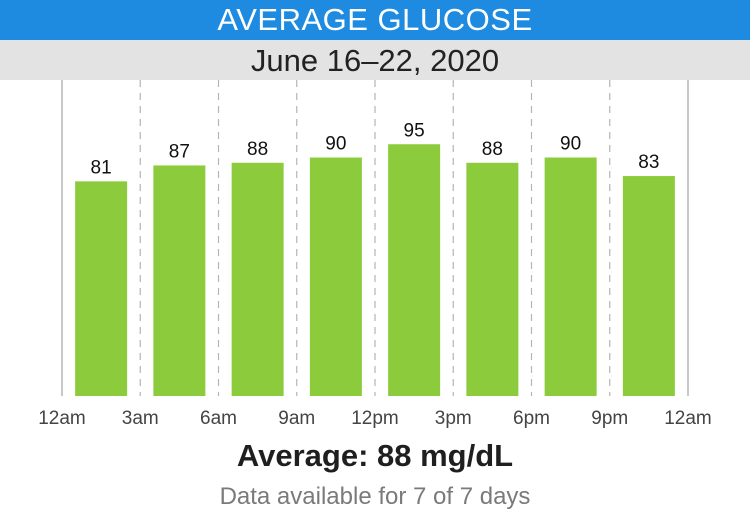 The height and width of the screenshot is (518, 750). Describe the element at coordinates (296, 418) in the screenshot. I see `x-tick-label: 9am` at that location.